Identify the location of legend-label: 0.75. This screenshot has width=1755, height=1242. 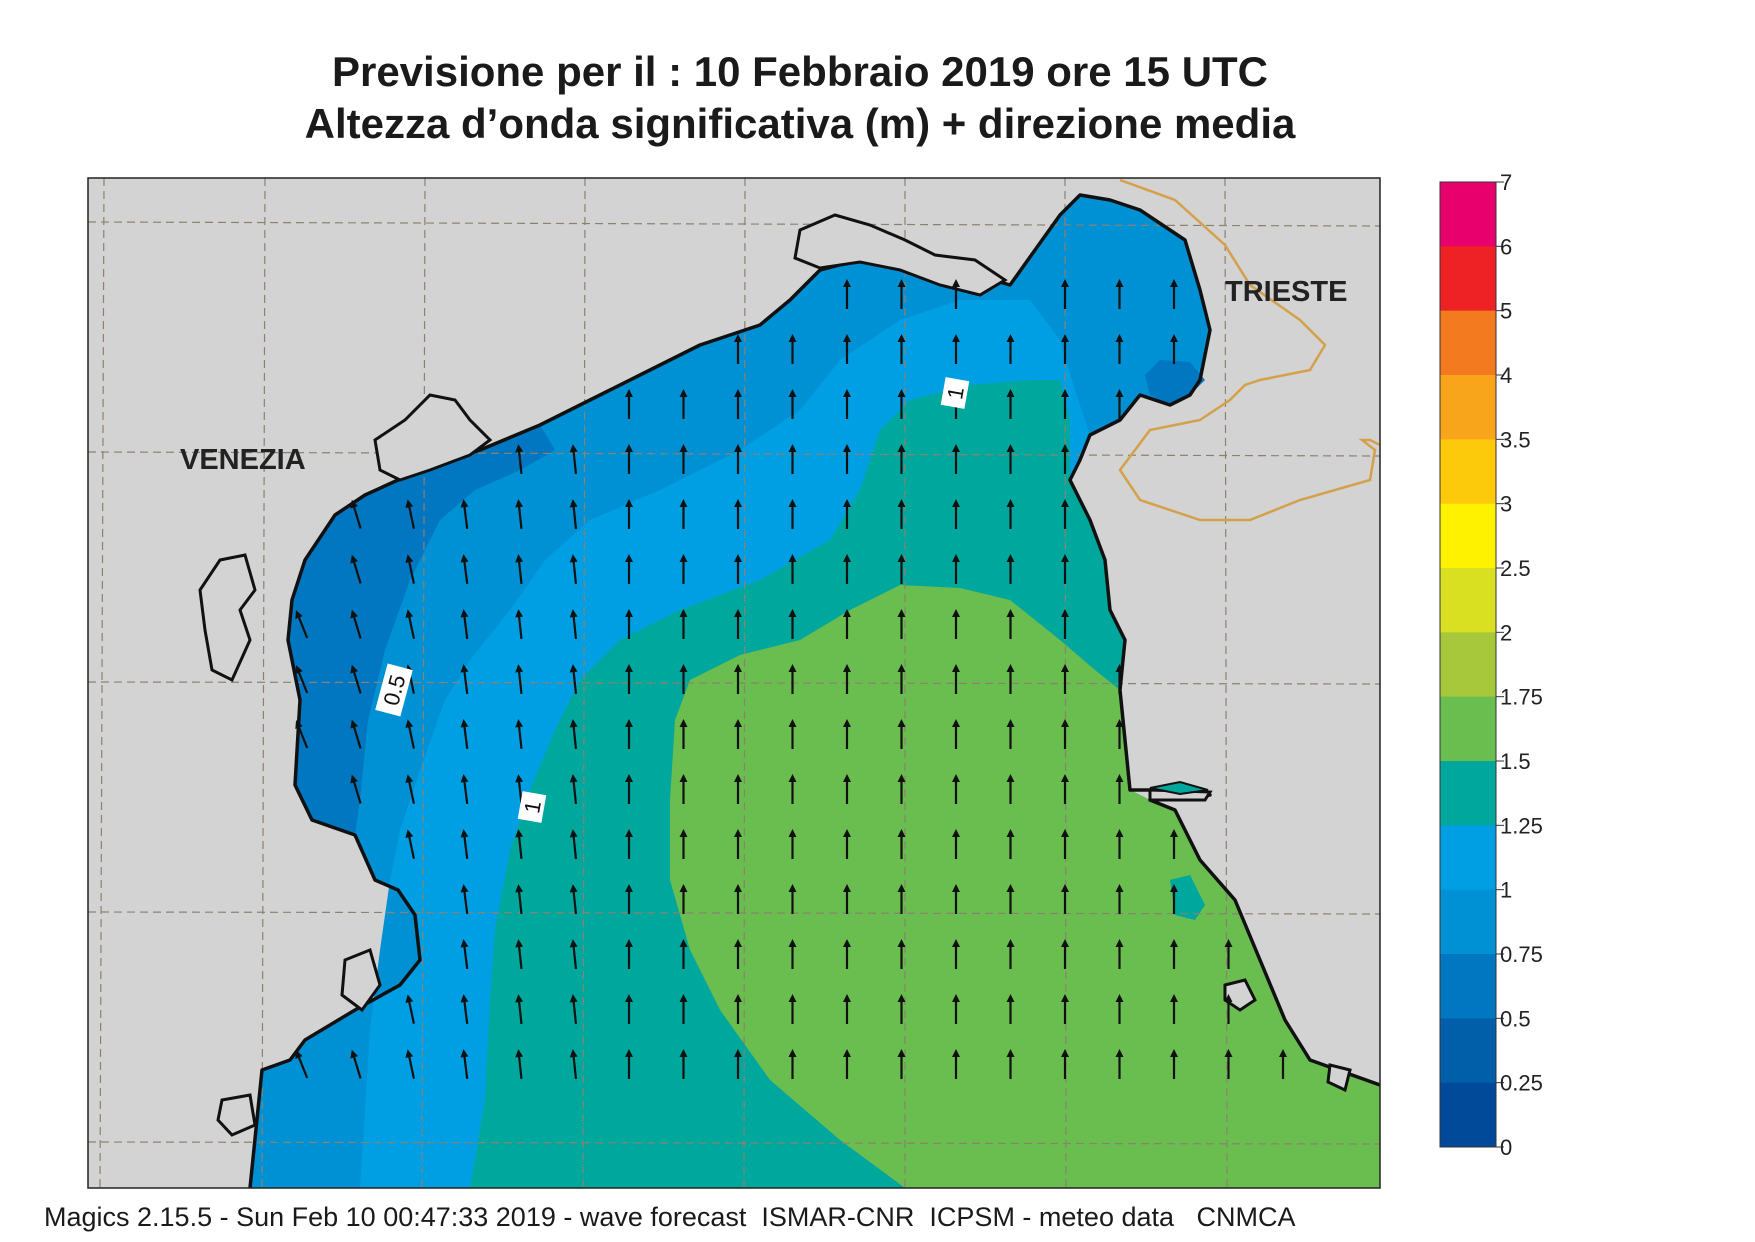
(1521, 954).